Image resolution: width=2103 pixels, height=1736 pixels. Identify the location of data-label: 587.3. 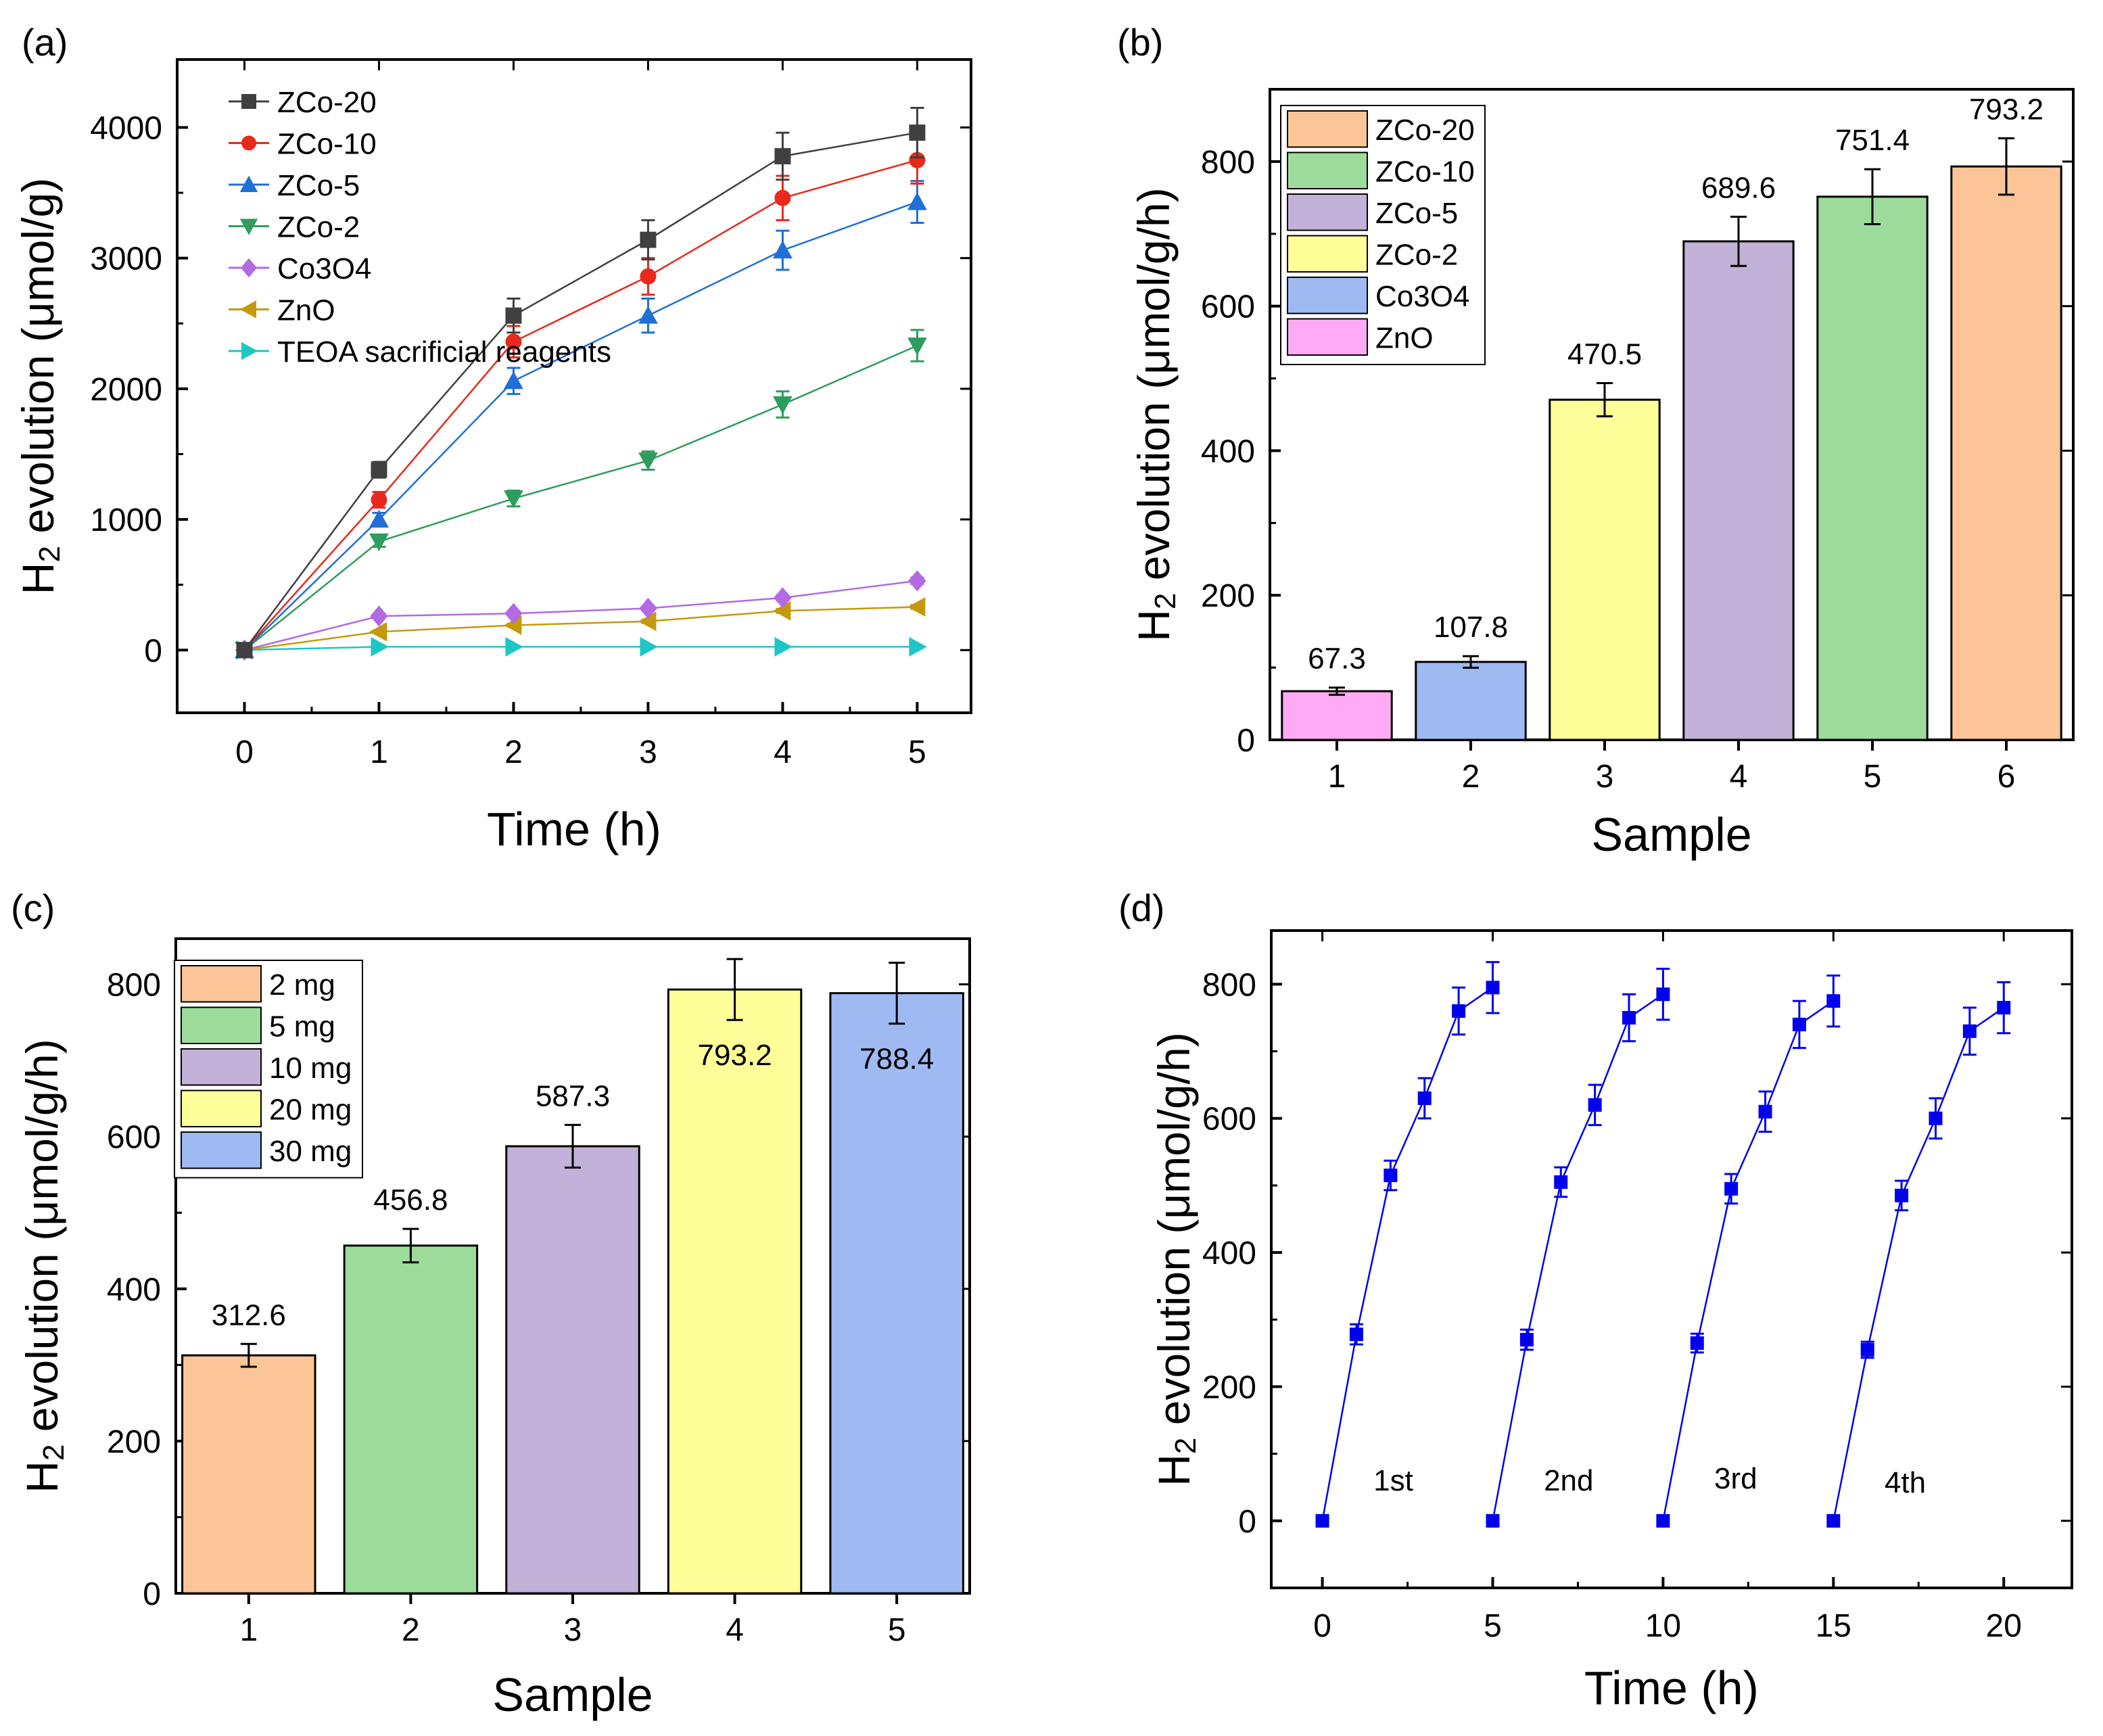
(573, 1095).